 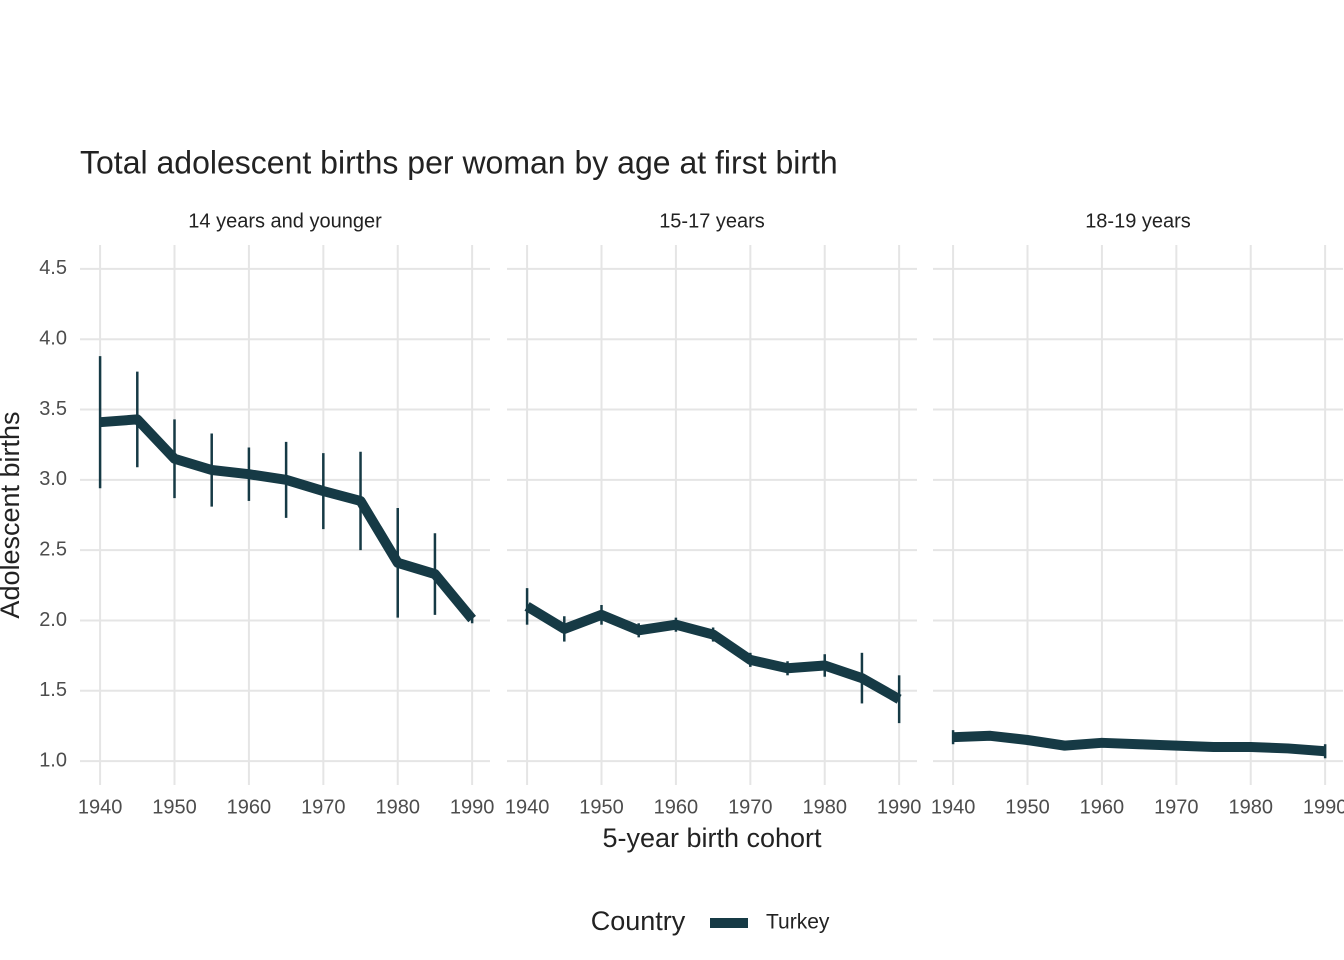 What do you see at coordinates (638, 921) in the screenshot?
I see `legend-title: Country` at bounding box center [638, 921].